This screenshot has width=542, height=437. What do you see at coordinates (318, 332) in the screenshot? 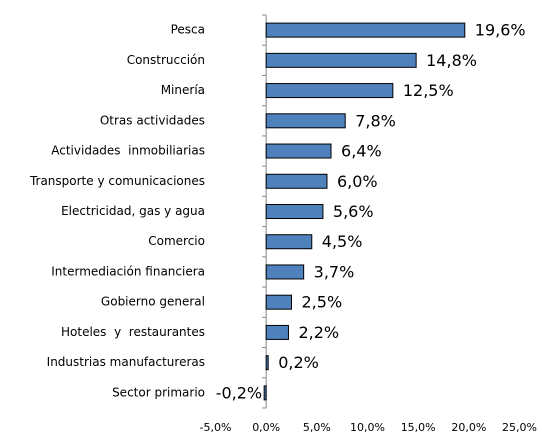
I see `value-label: 2,2%` at bounding box center [318, 332].